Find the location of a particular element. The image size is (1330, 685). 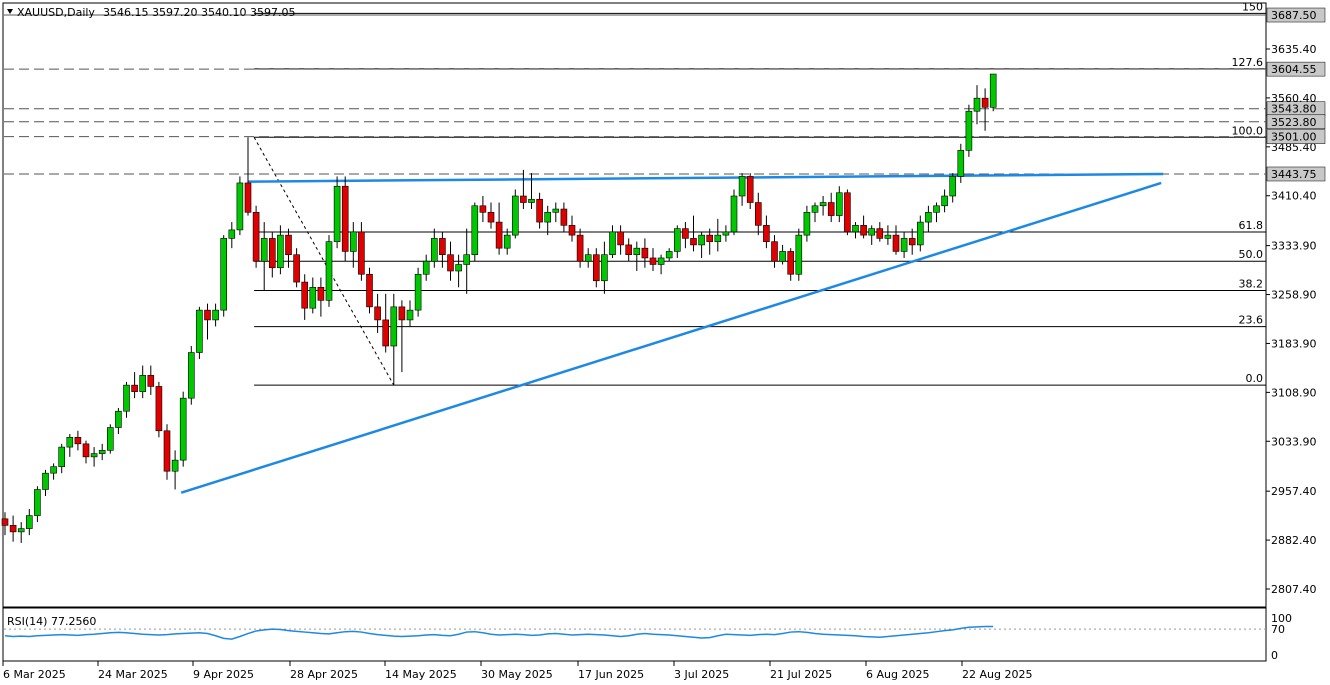

price-badge: 3501.00 is located at coordinates (1296, 136).